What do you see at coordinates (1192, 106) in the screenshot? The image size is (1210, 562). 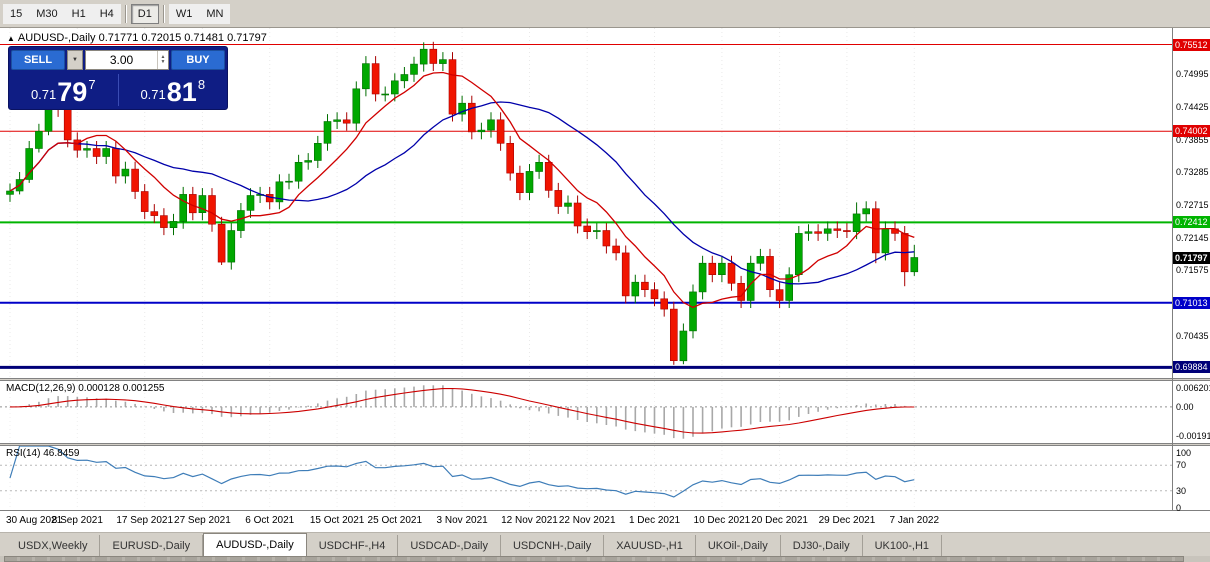 I see `price-tick: 0.74425` at bounding box center [1192, 106].